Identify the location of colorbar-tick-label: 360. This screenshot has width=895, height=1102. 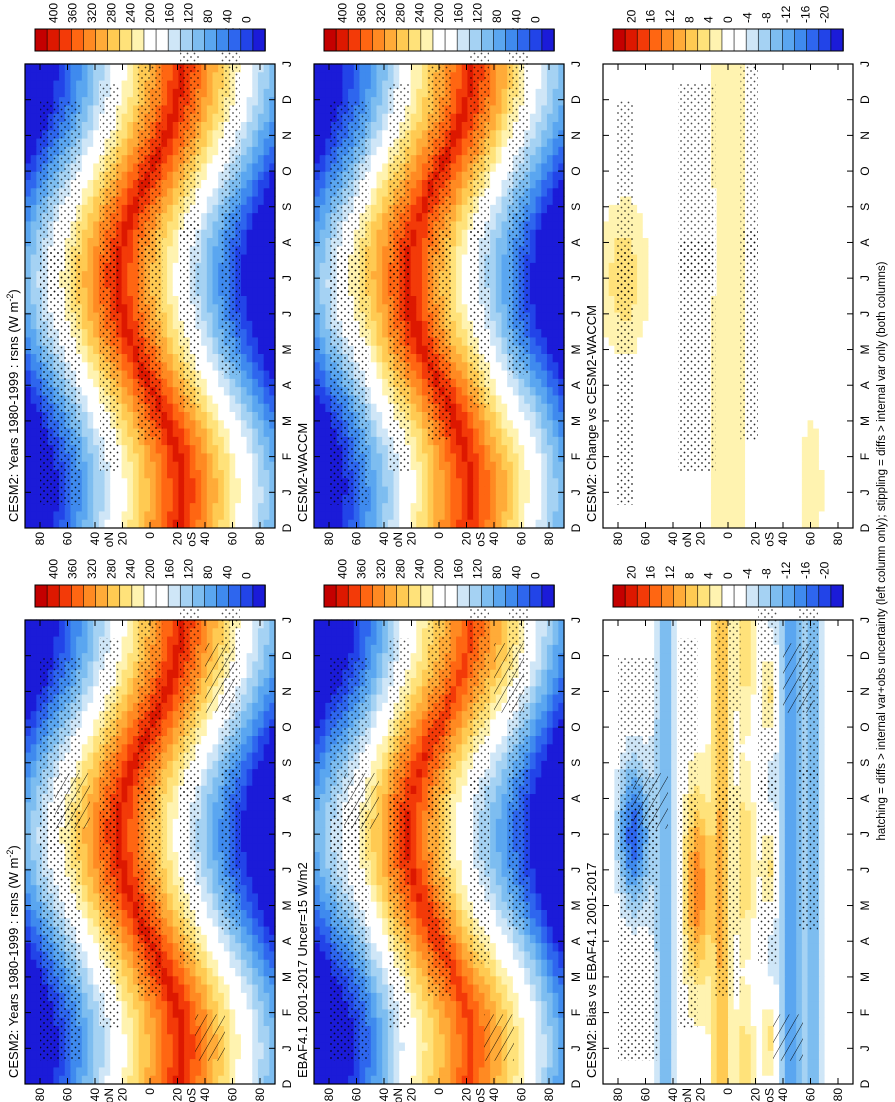
(73, 569).